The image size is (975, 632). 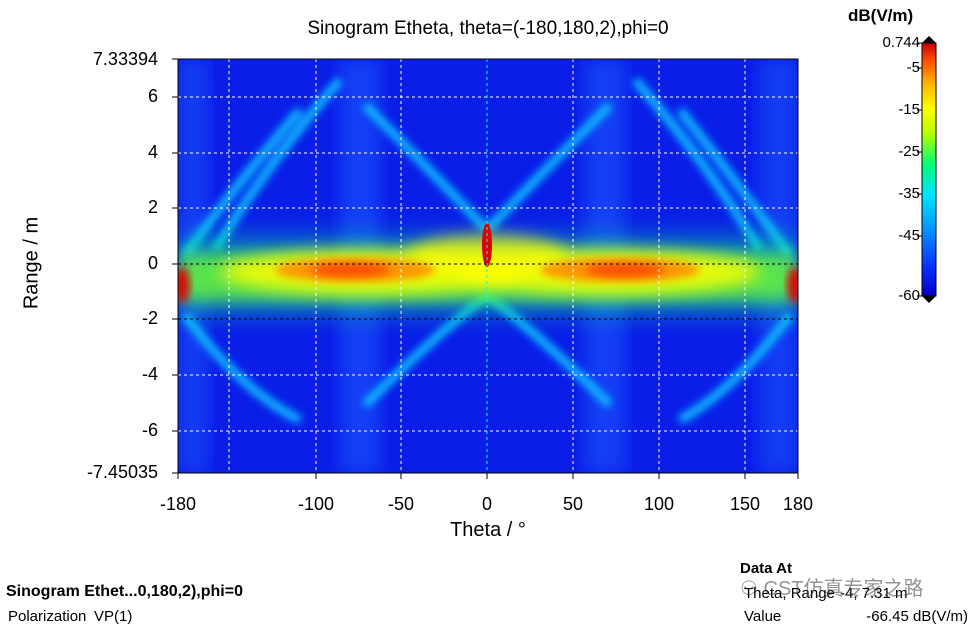 What do you see at coordinates (486, 504) in the screenshot?
I see `x-tick-label: 0` at bounding box center [486, 504].